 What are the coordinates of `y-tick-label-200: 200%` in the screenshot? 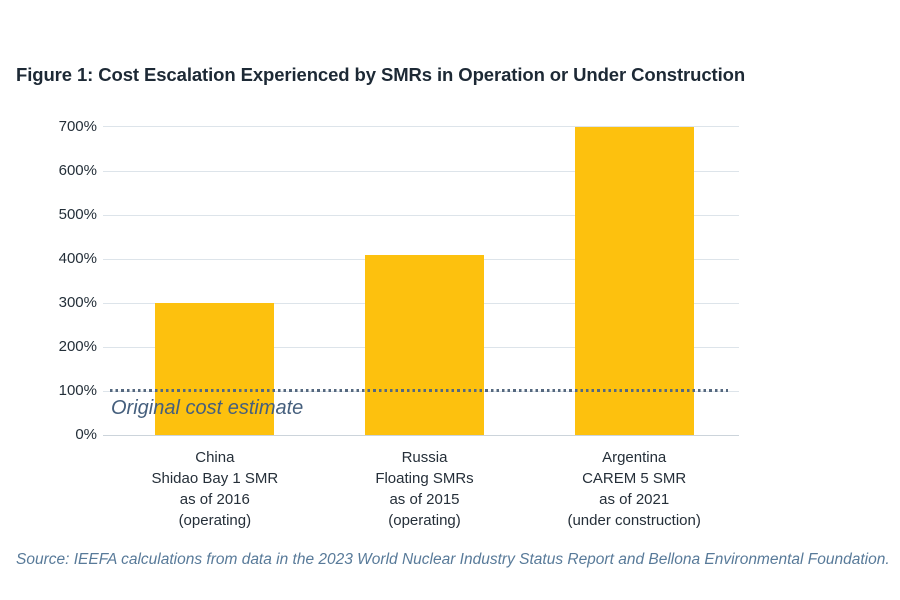 It's located at (77, 346).